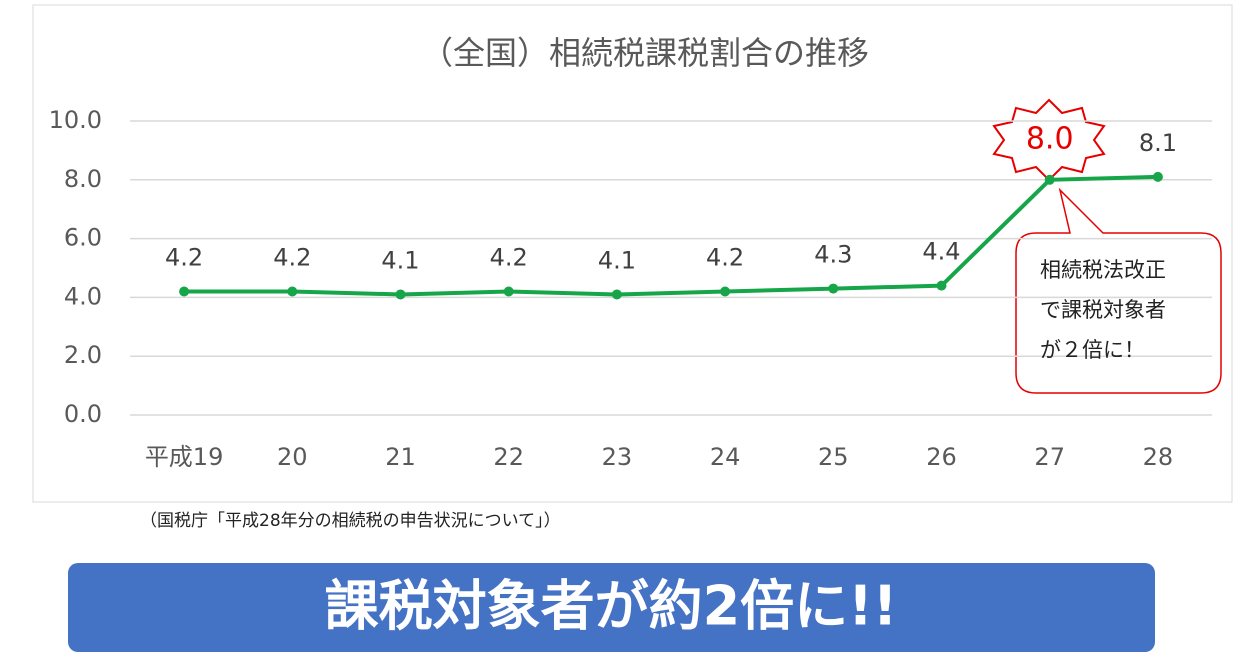  Describe the element at coordinates (1092, 350) in the screenshot. I see `callout-text: が２倍に！` at that location.